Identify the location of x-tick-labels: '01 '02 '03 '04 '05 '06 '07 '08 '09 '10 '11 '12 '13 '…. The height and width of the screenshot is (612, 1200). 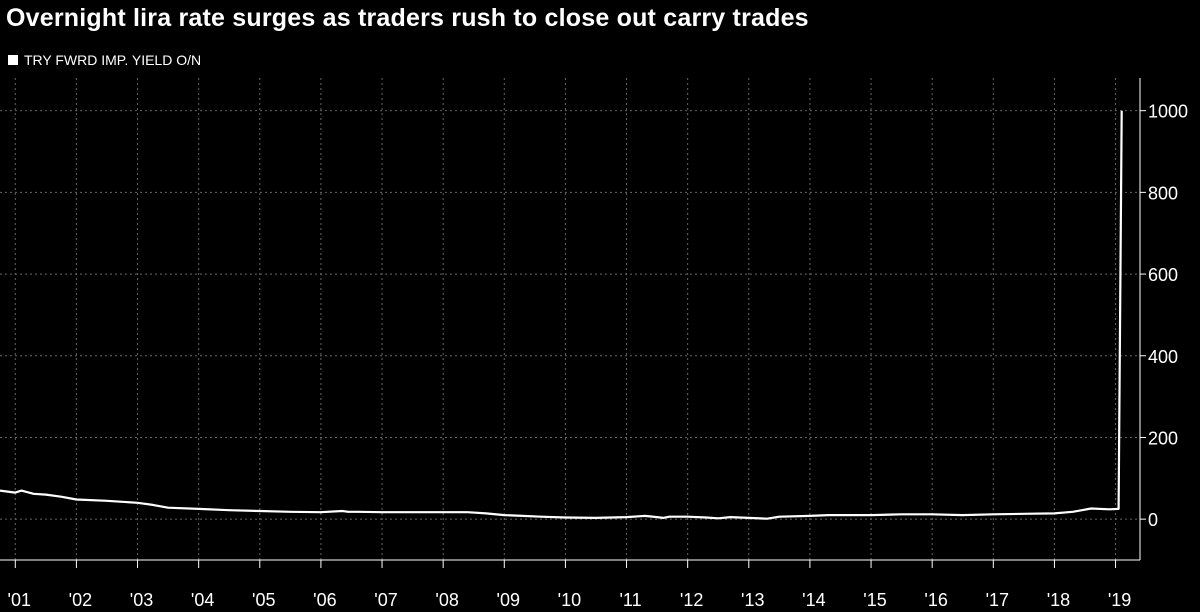
(570, 600).